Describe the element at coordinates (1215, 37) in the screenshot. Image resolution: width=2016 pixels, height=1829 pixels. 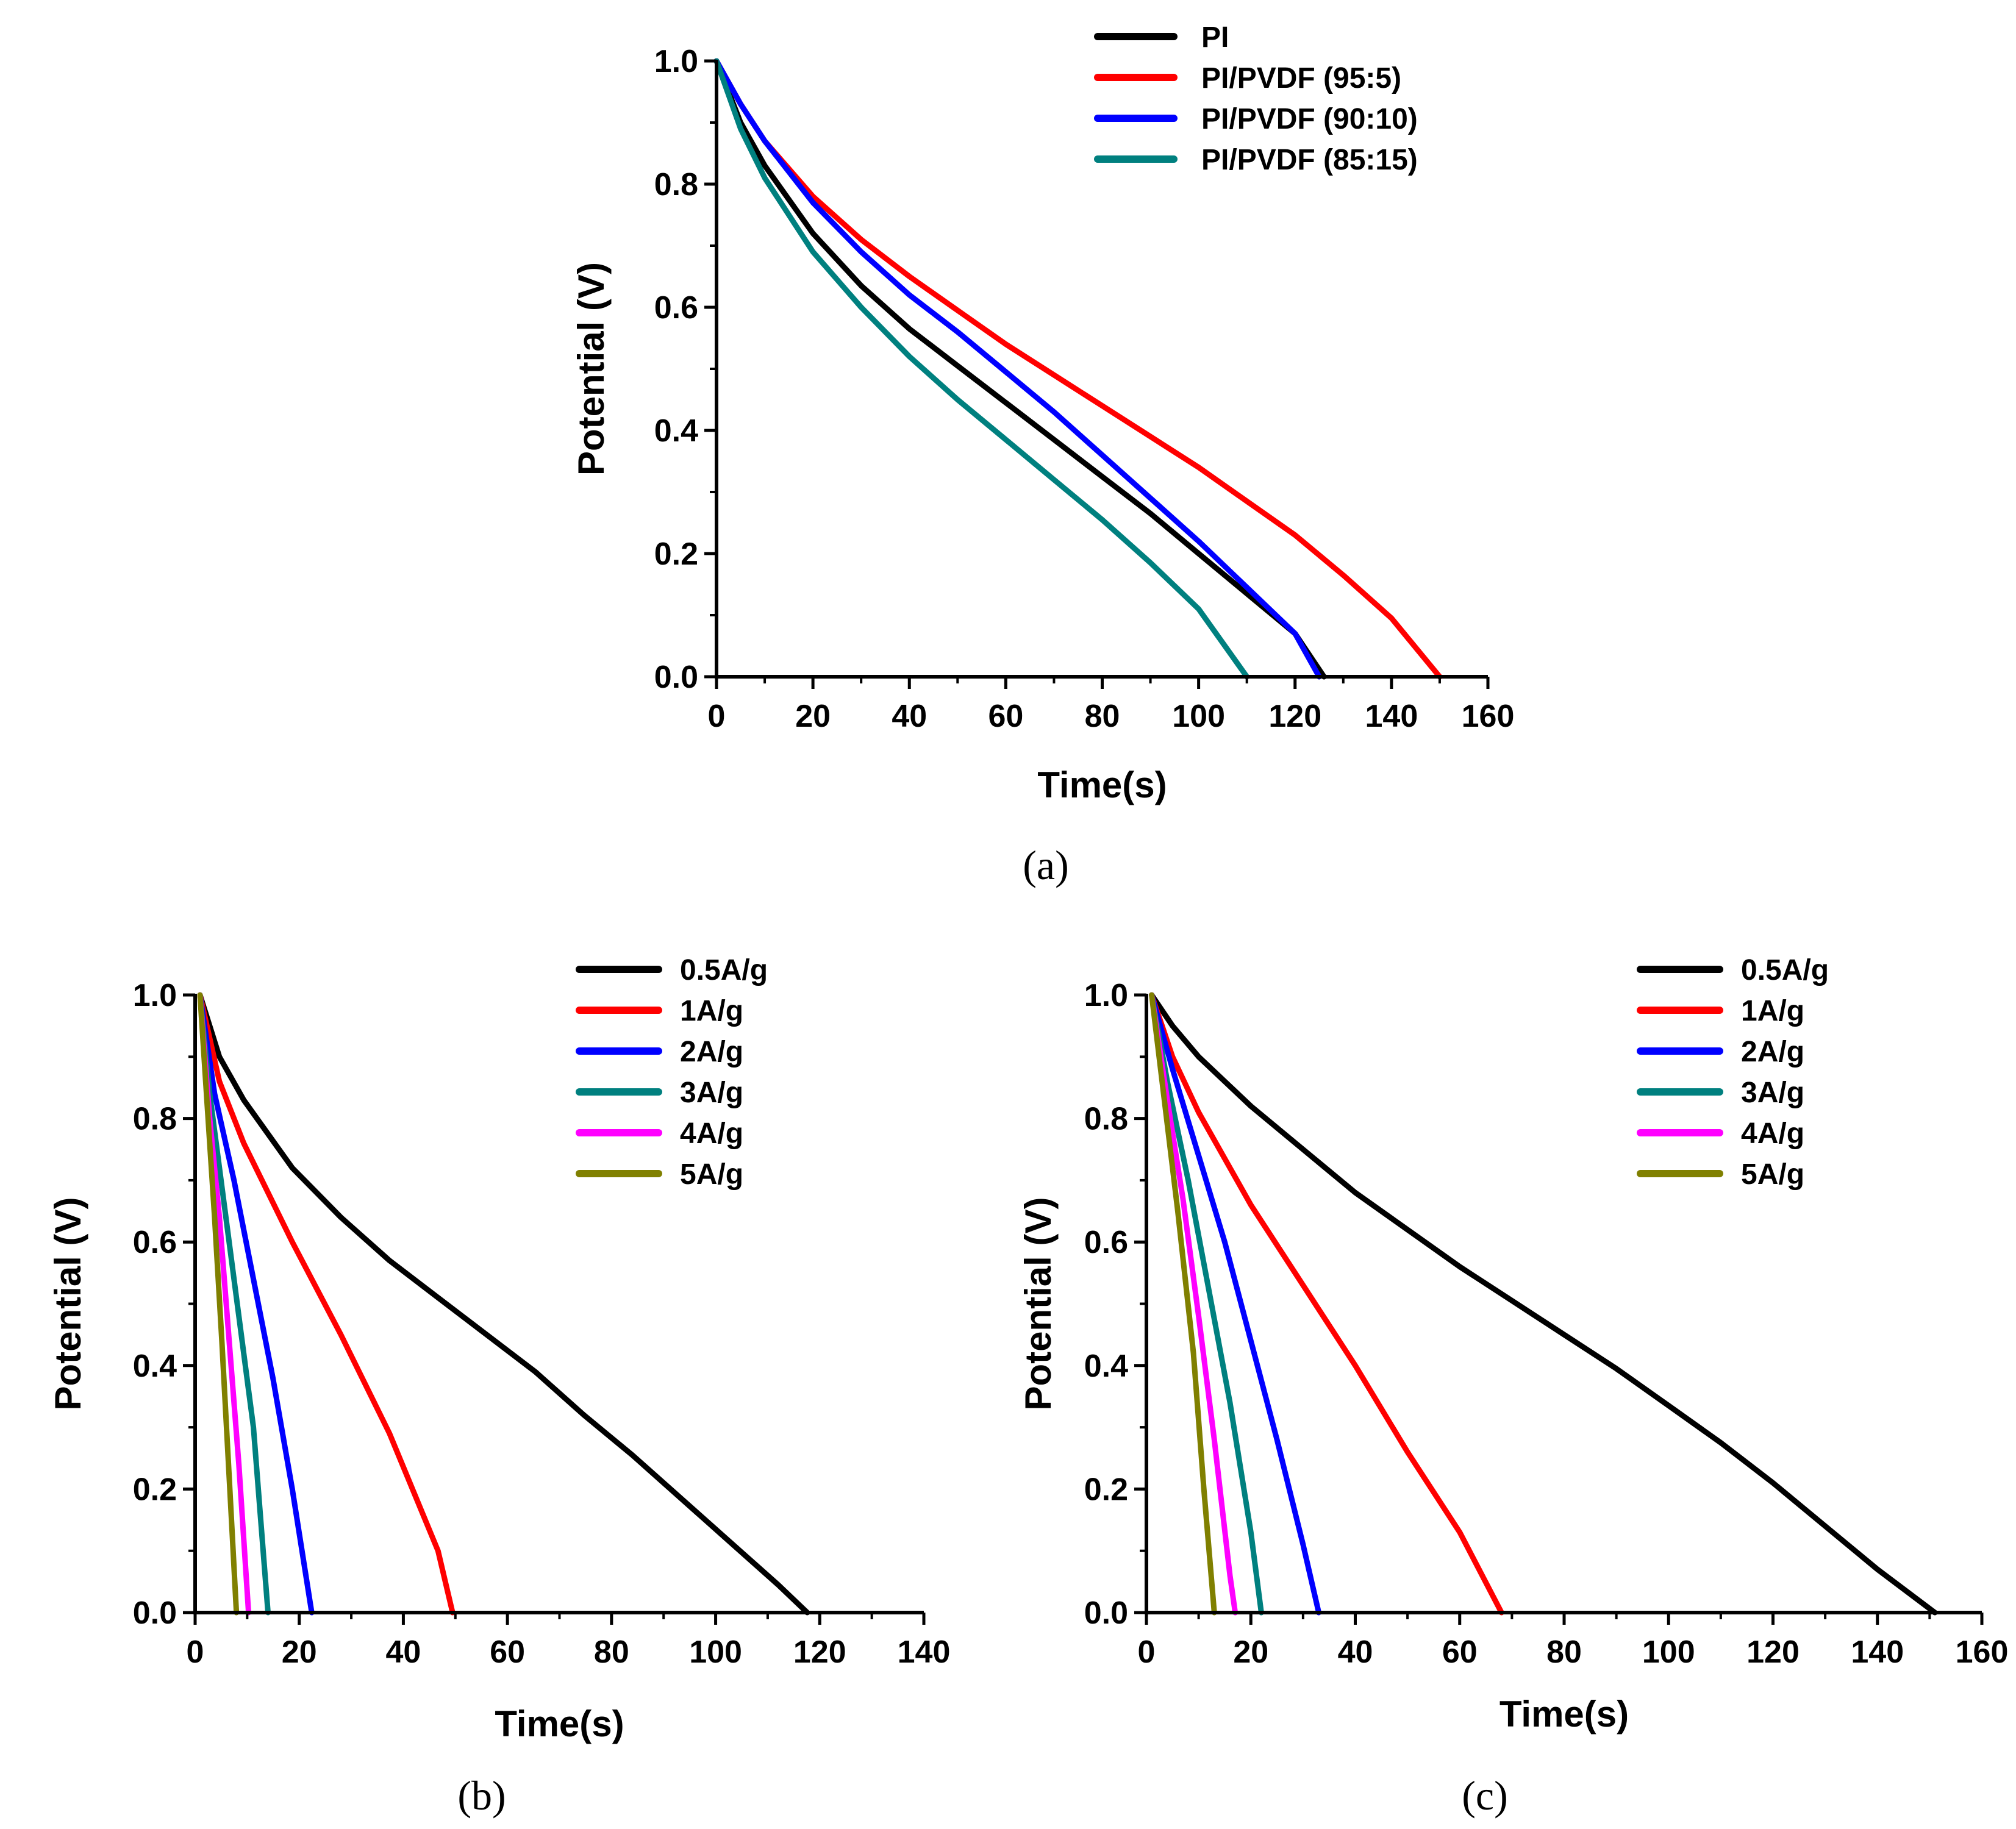
I see `legend-label-0: PI` at that location.